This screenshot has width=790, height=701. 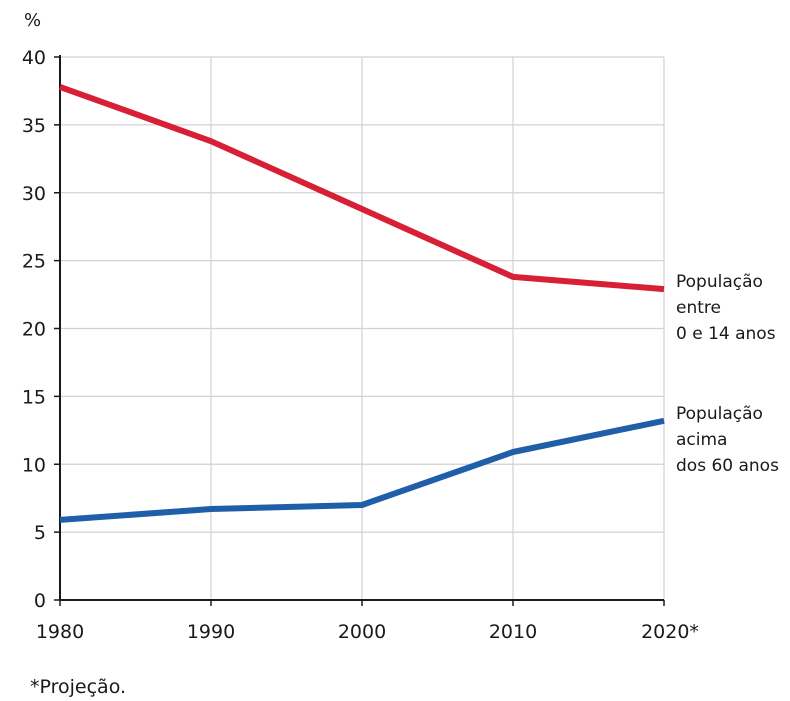 What do you see at coordinates (40, 601) in the screenshot?
I see `y-tick-label-0: 0` at bounding box center [40, 601].